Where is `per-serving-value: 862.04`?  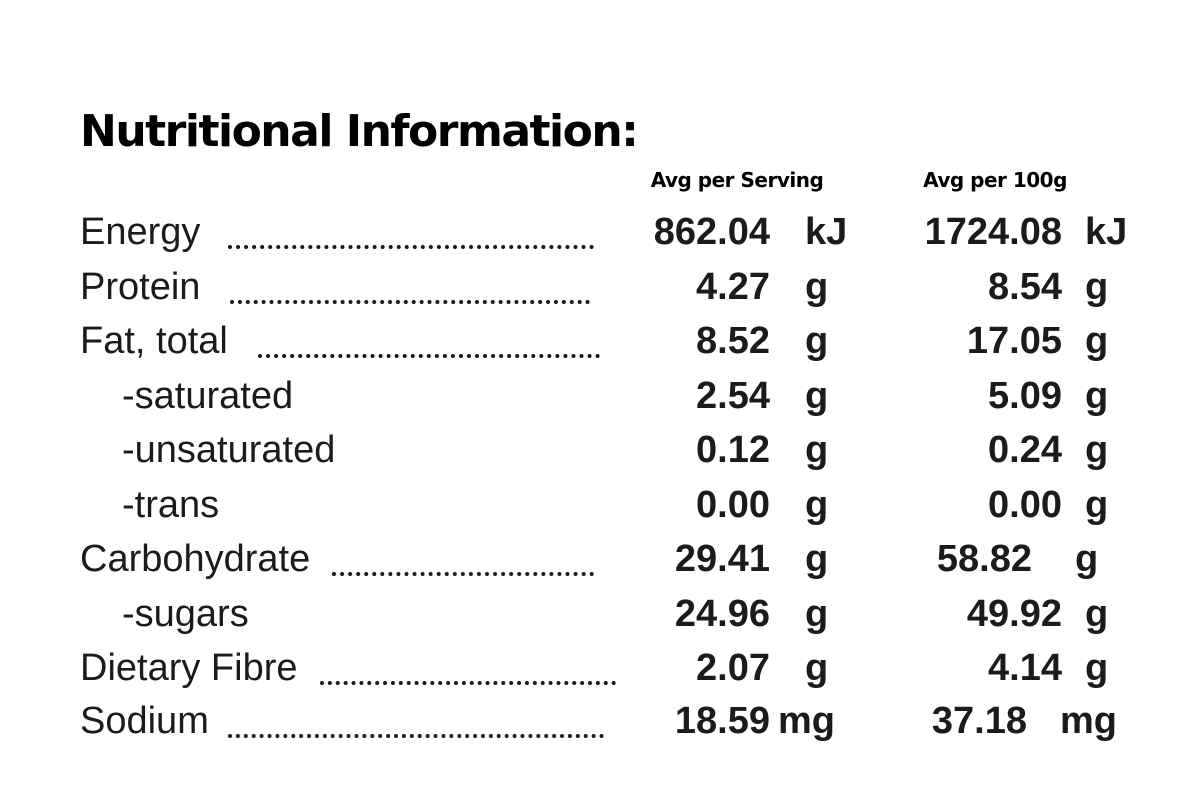
per-serving-value: 862.04 is located at coordinates (711, 232).